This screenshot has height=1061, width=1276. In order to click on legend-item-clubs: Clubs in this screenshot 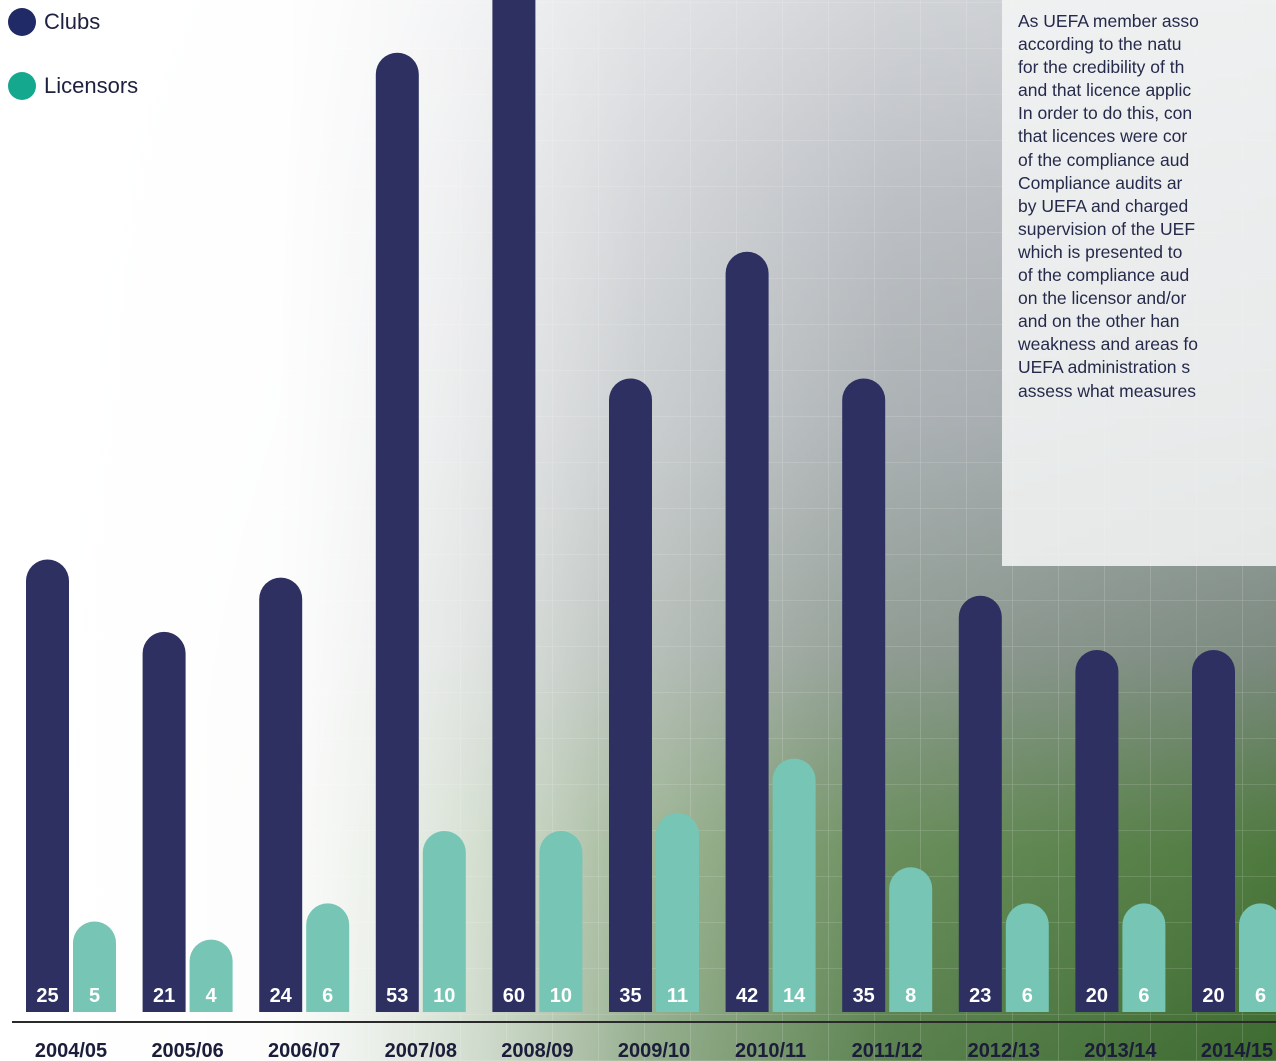, I will do `click(73, 22)`.